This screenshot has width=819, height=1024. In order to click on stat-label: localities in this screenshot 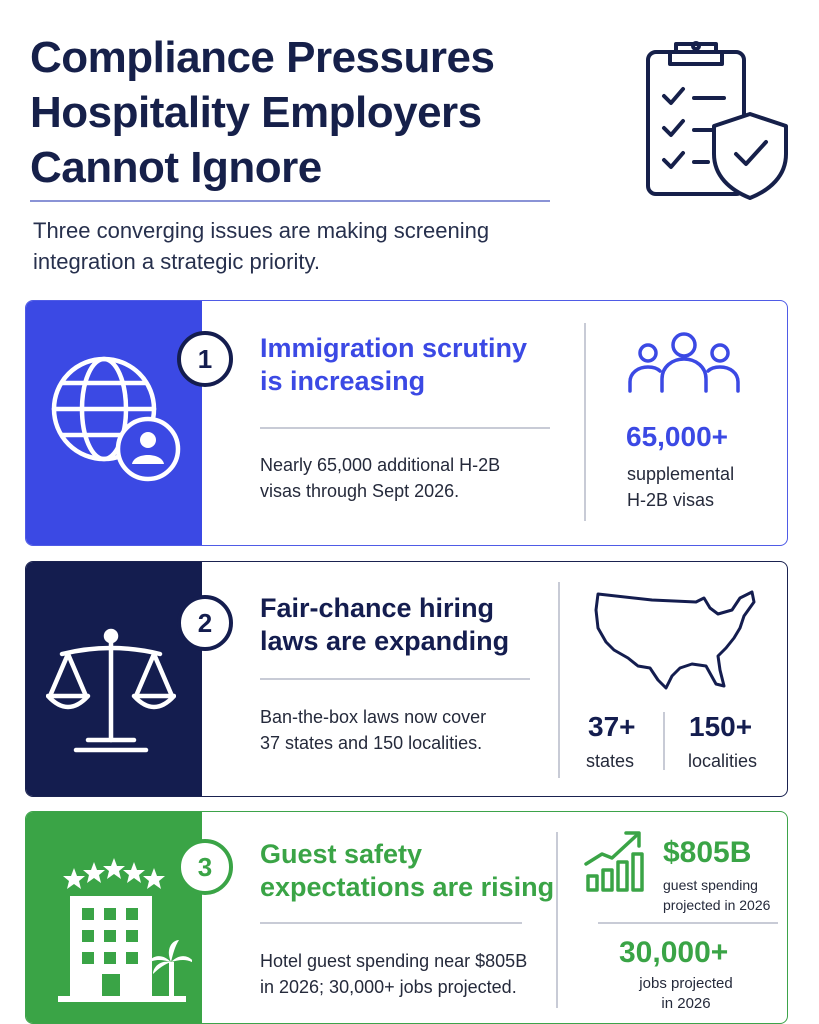, I will do `click(723, 761)`.